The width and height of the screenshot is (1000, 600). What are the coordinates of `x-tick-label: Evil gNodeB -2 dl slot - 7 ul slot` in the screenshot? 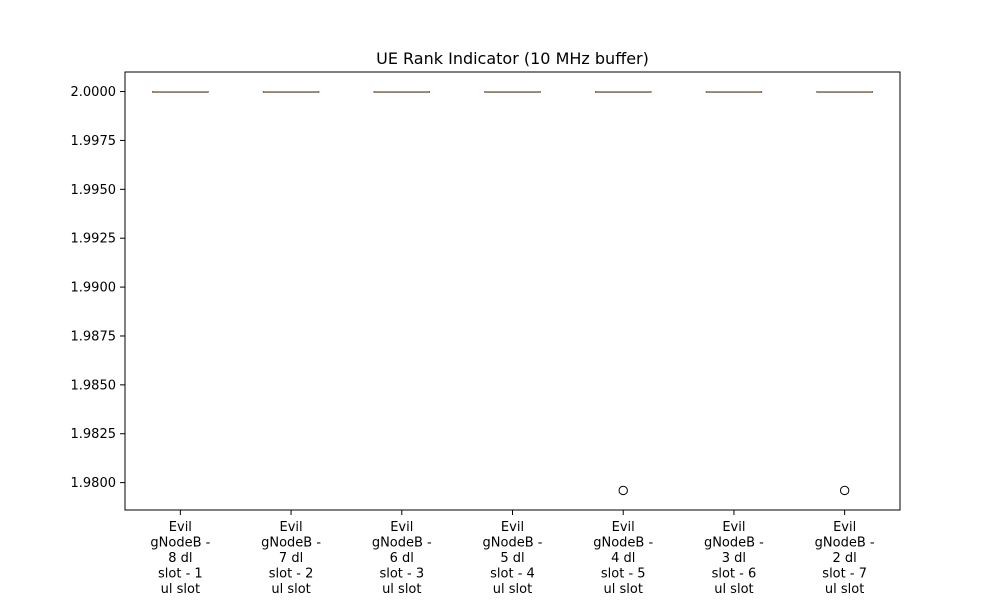 It's located at (845, 558).